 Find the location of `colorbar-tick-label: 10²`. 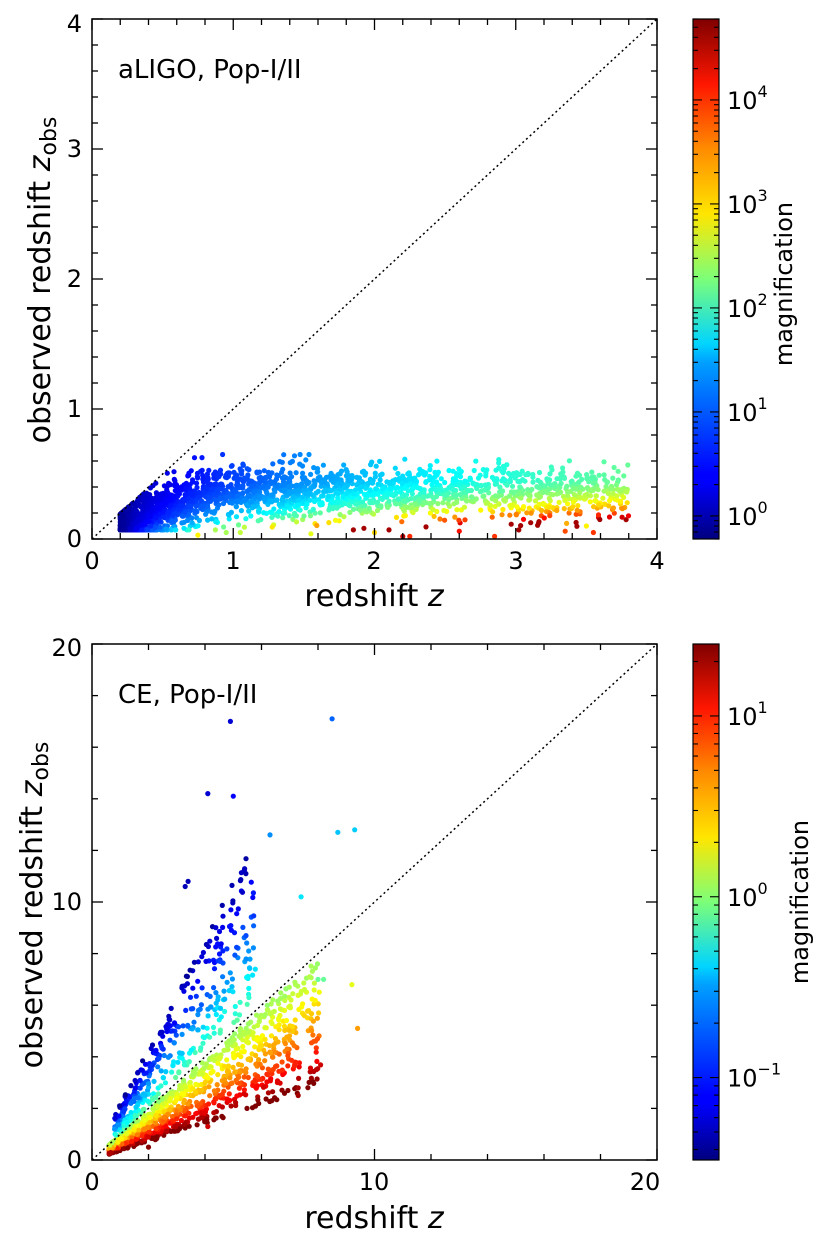

colorbar-tick-label: 10² is located at coordinates (747, 306).